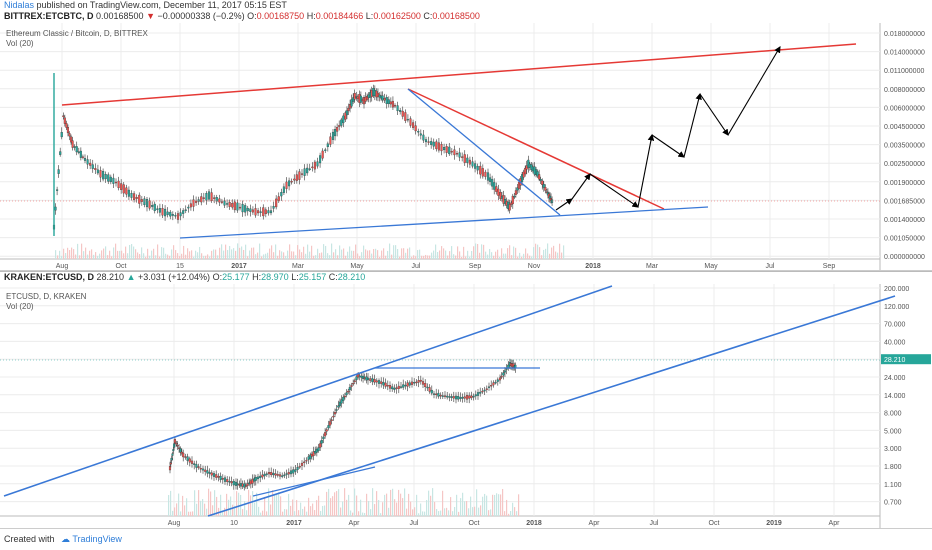 This screenshot has height=550, width=932. I want to click on footer-brand: TradingView, so click(97, 539).